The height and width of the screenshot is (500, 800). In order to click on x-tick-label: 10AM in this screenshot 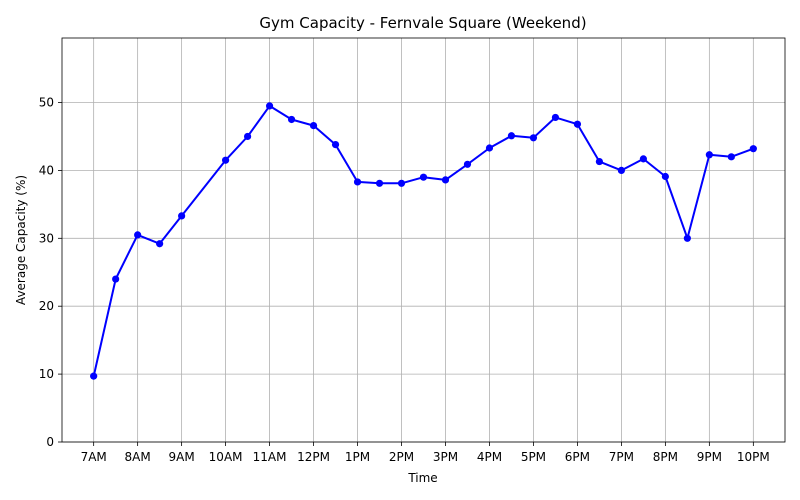, I will do `click(226, 457)`.